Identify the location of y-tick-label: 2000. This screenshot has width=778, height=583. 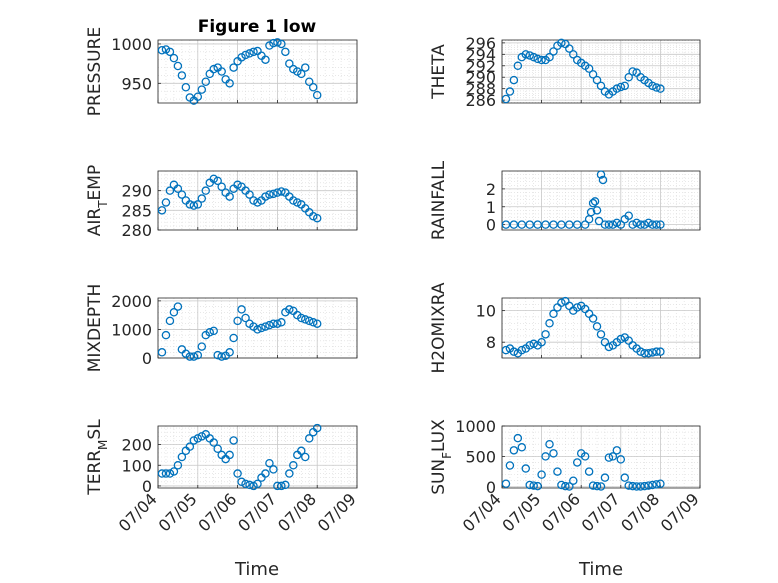
(131, 301).